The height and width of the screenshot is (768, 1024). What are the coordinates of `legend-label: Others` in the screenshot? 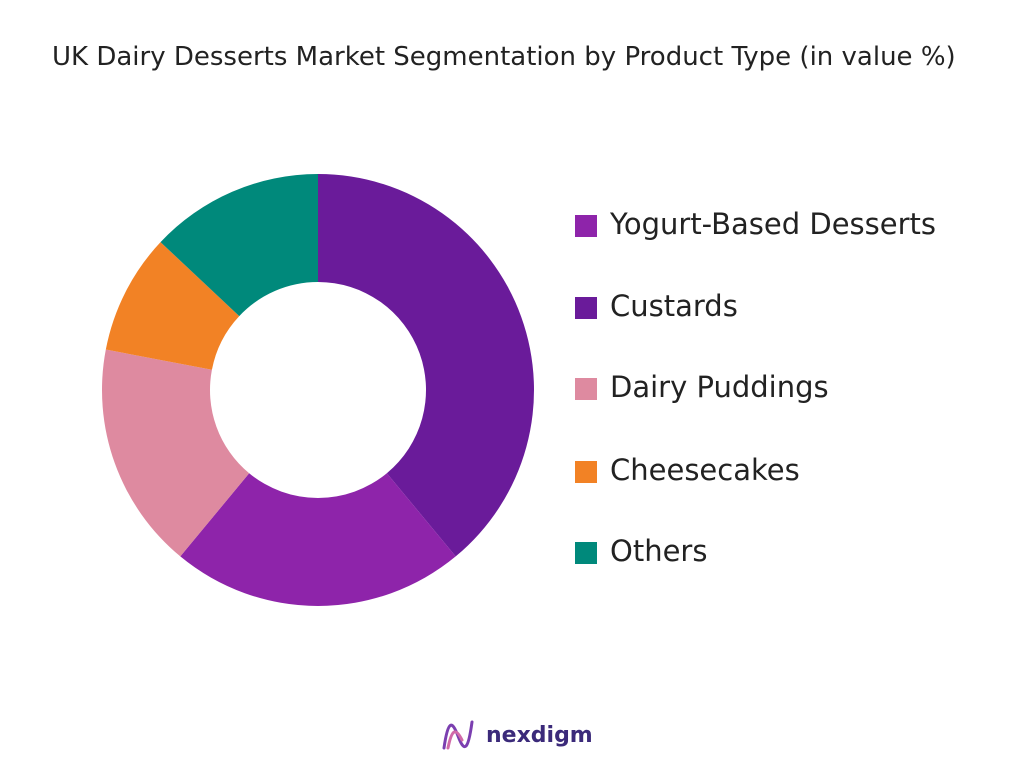 It's located at (658, 551).